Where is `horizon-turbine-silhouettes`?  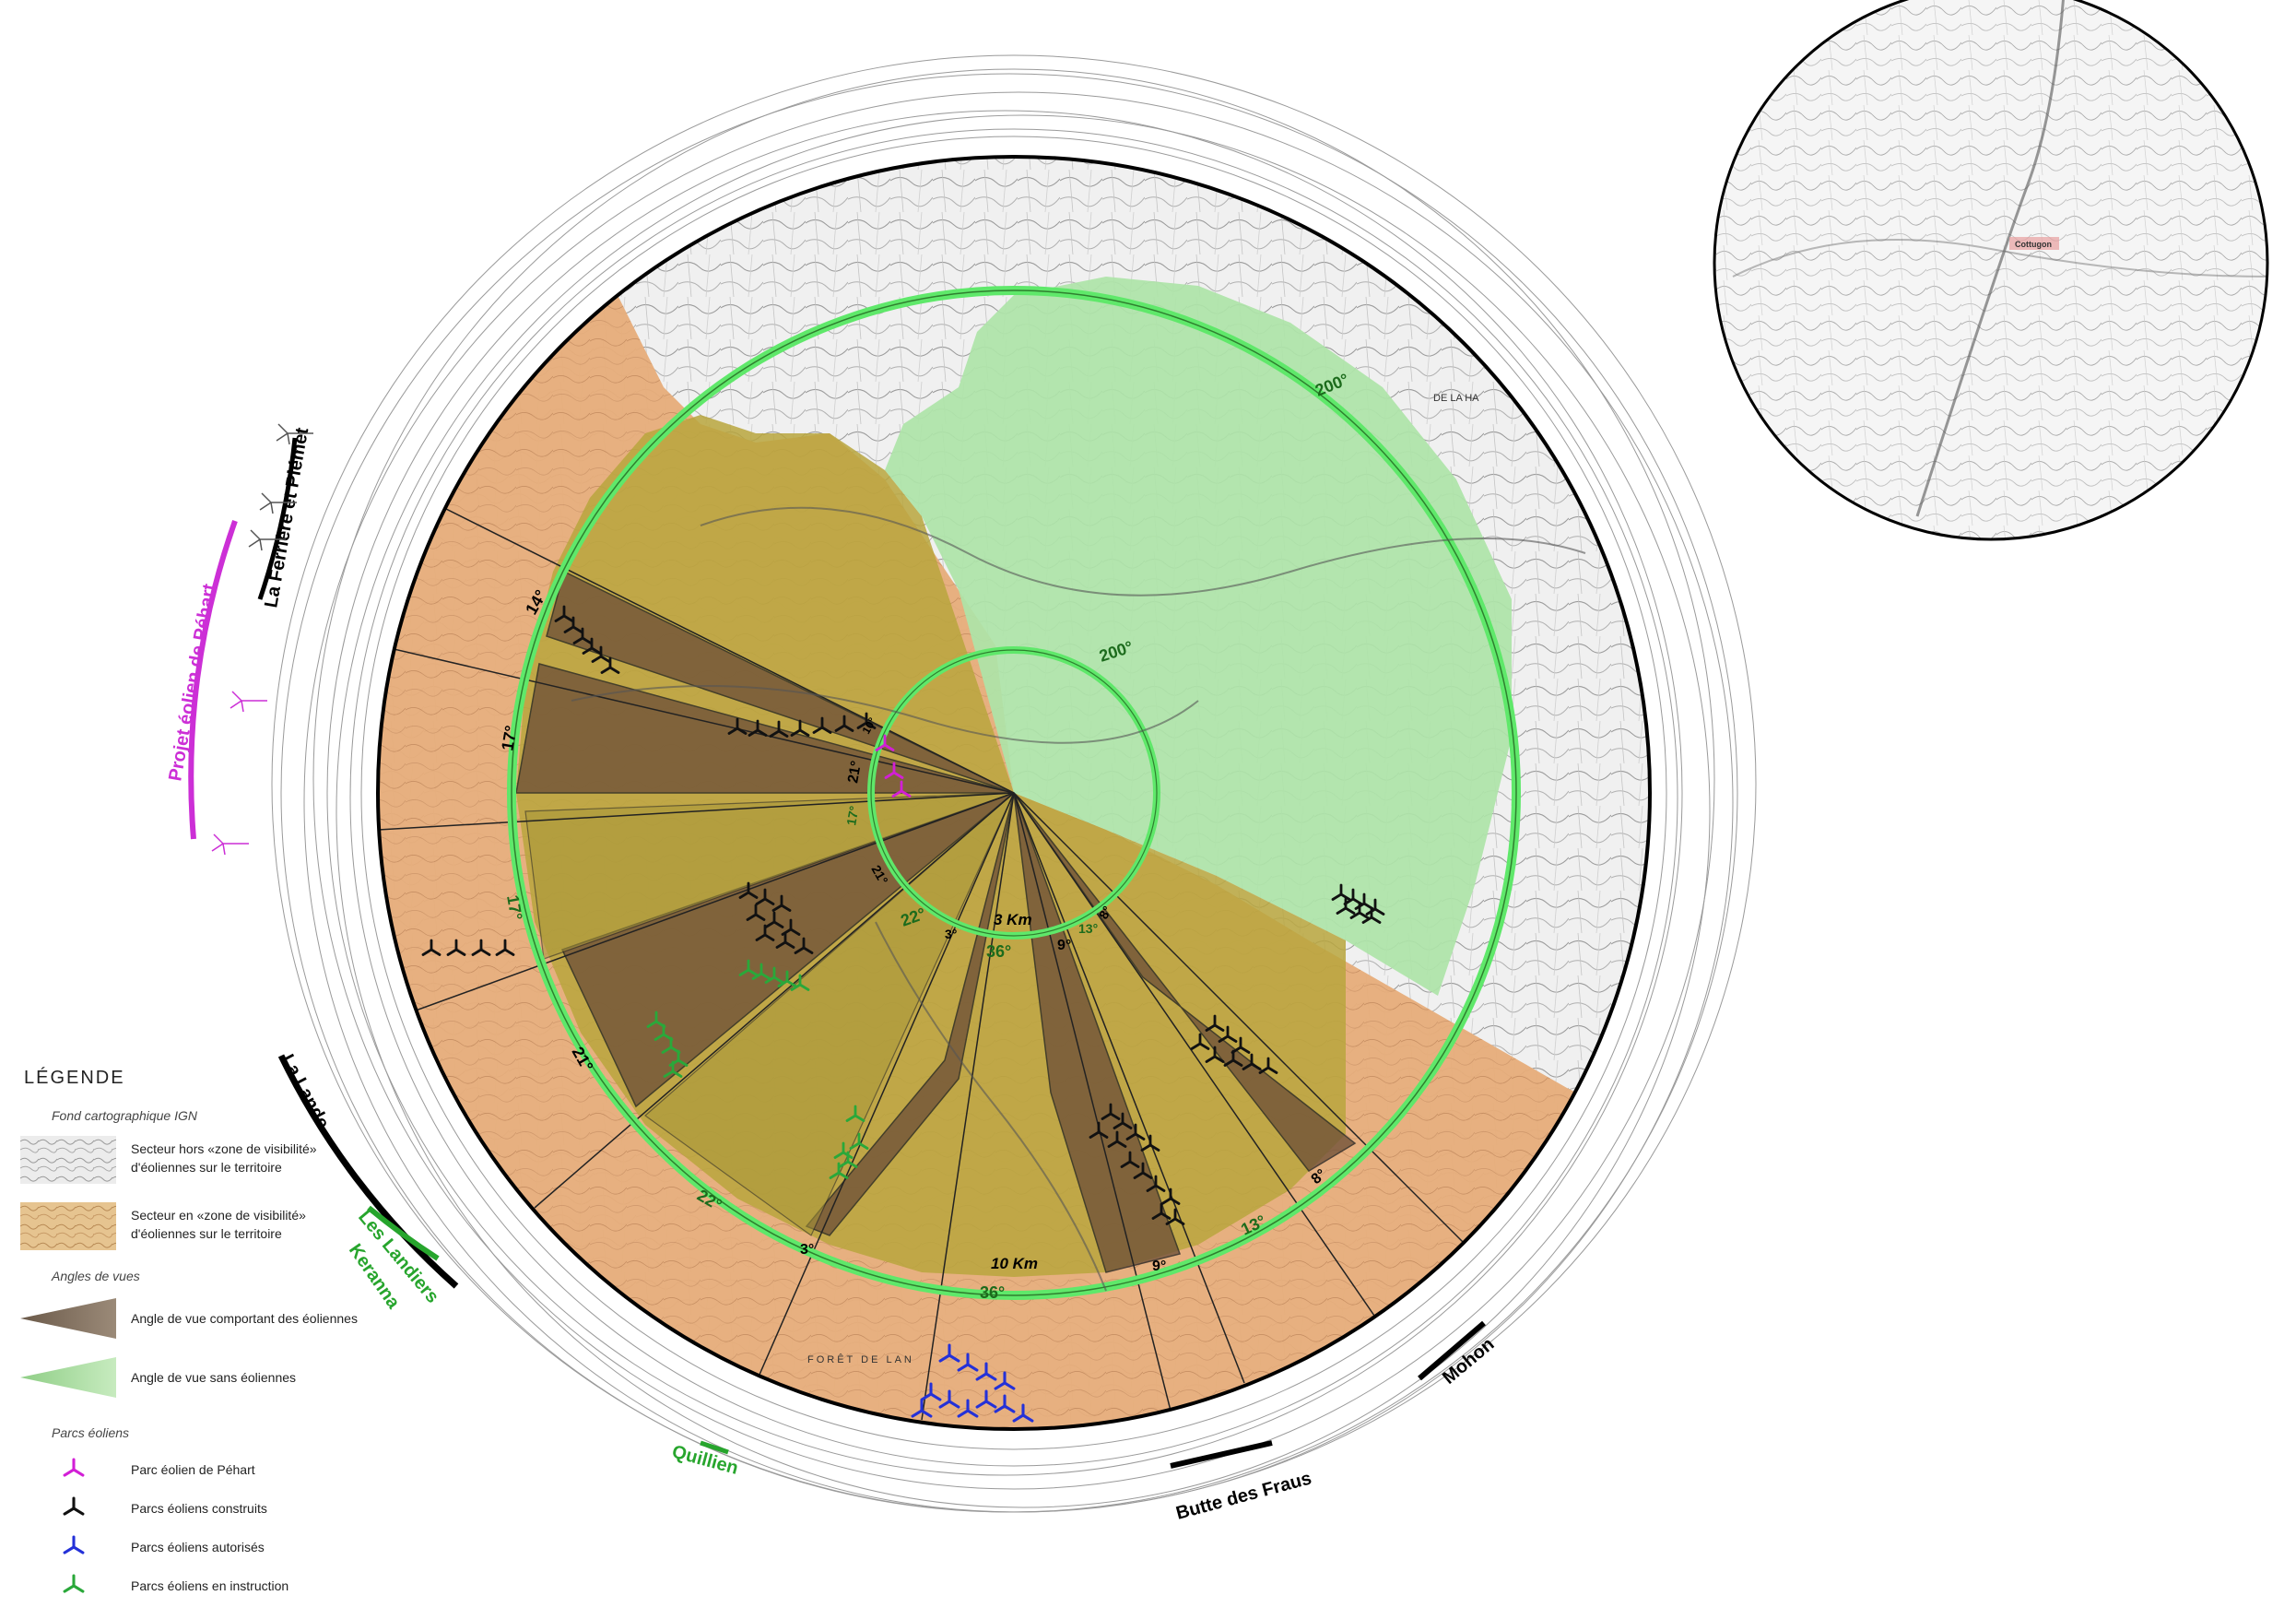
horizon-turbine-silhouettes is located at coordinates (262, 639).